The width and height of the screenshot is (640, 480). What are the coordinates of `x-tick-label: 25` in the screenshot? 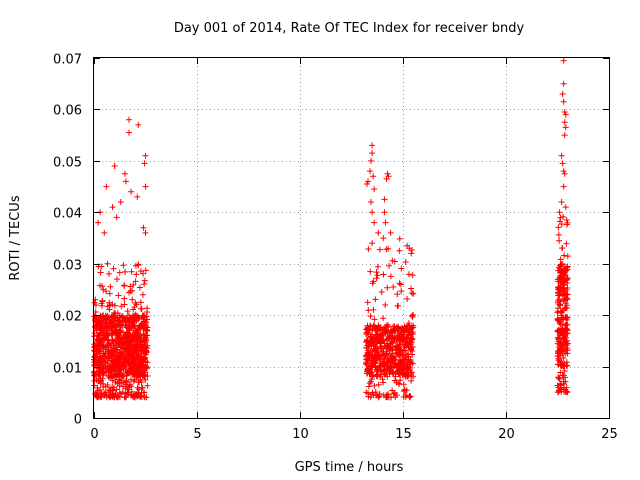 It's located at (609, 434).